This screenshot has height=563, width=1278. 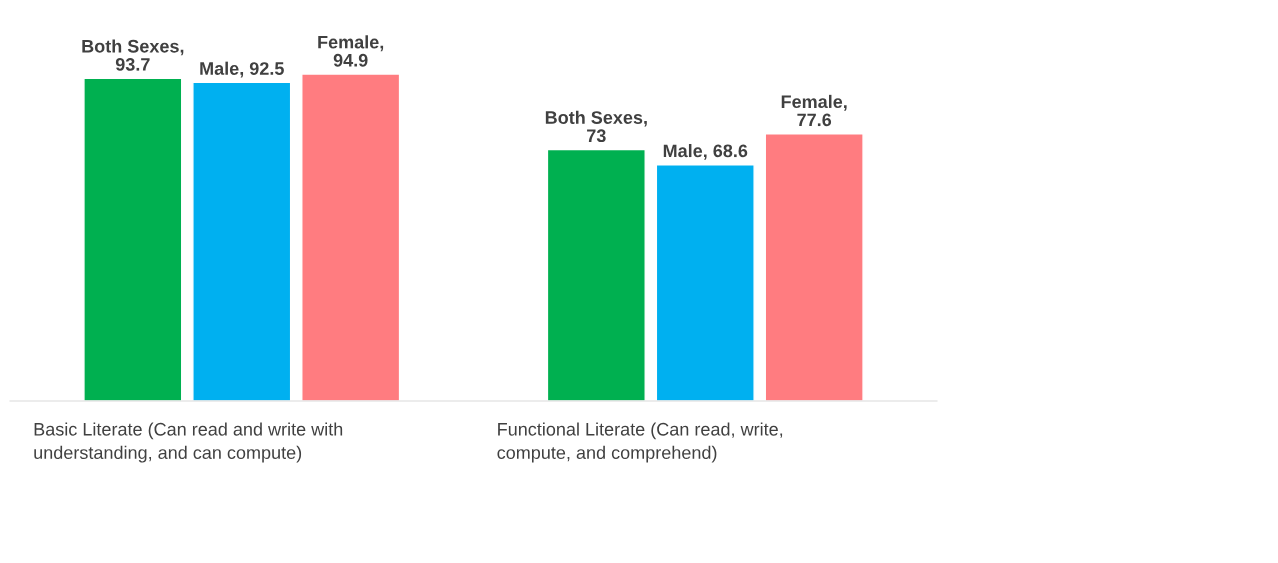 What do you see at coordinates (814, 110) in the screenshot?
I see `data-label: Female, 77.6` at bounding box center [814, 110].